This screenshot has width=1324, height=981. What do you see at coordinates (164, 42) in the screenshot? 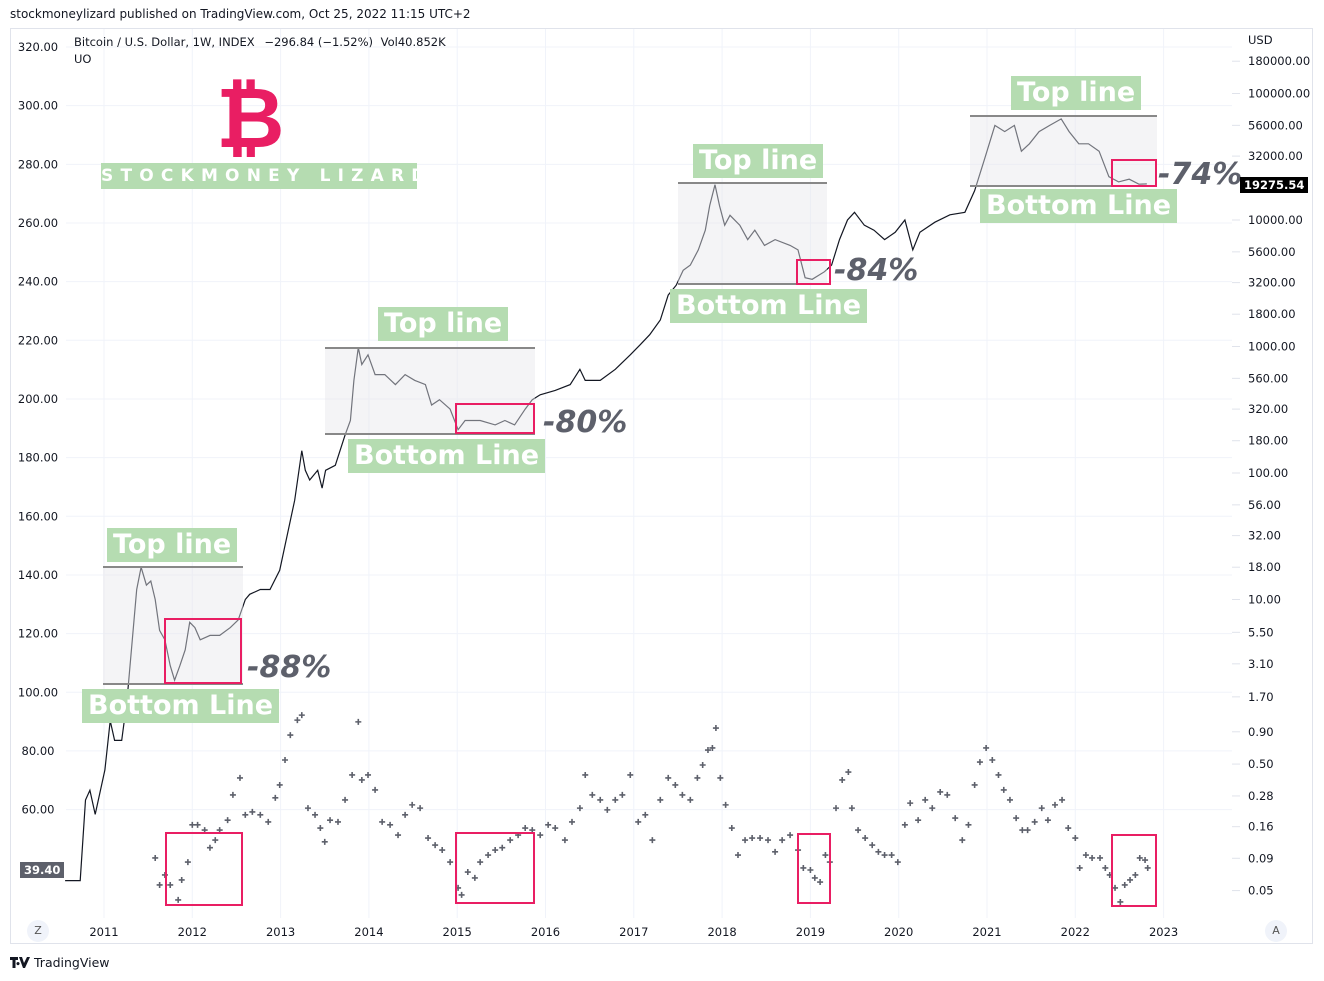
I see `symbol-title: Bitcoin / U.S. Dollar, 1W, INDEX` at bounding box center [164, 42].